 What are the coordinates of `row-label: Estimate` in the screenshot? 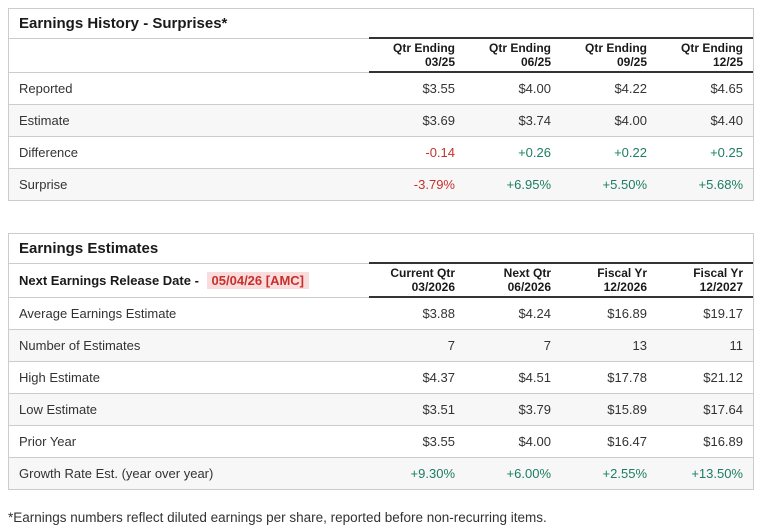 It's located at (44, 120).